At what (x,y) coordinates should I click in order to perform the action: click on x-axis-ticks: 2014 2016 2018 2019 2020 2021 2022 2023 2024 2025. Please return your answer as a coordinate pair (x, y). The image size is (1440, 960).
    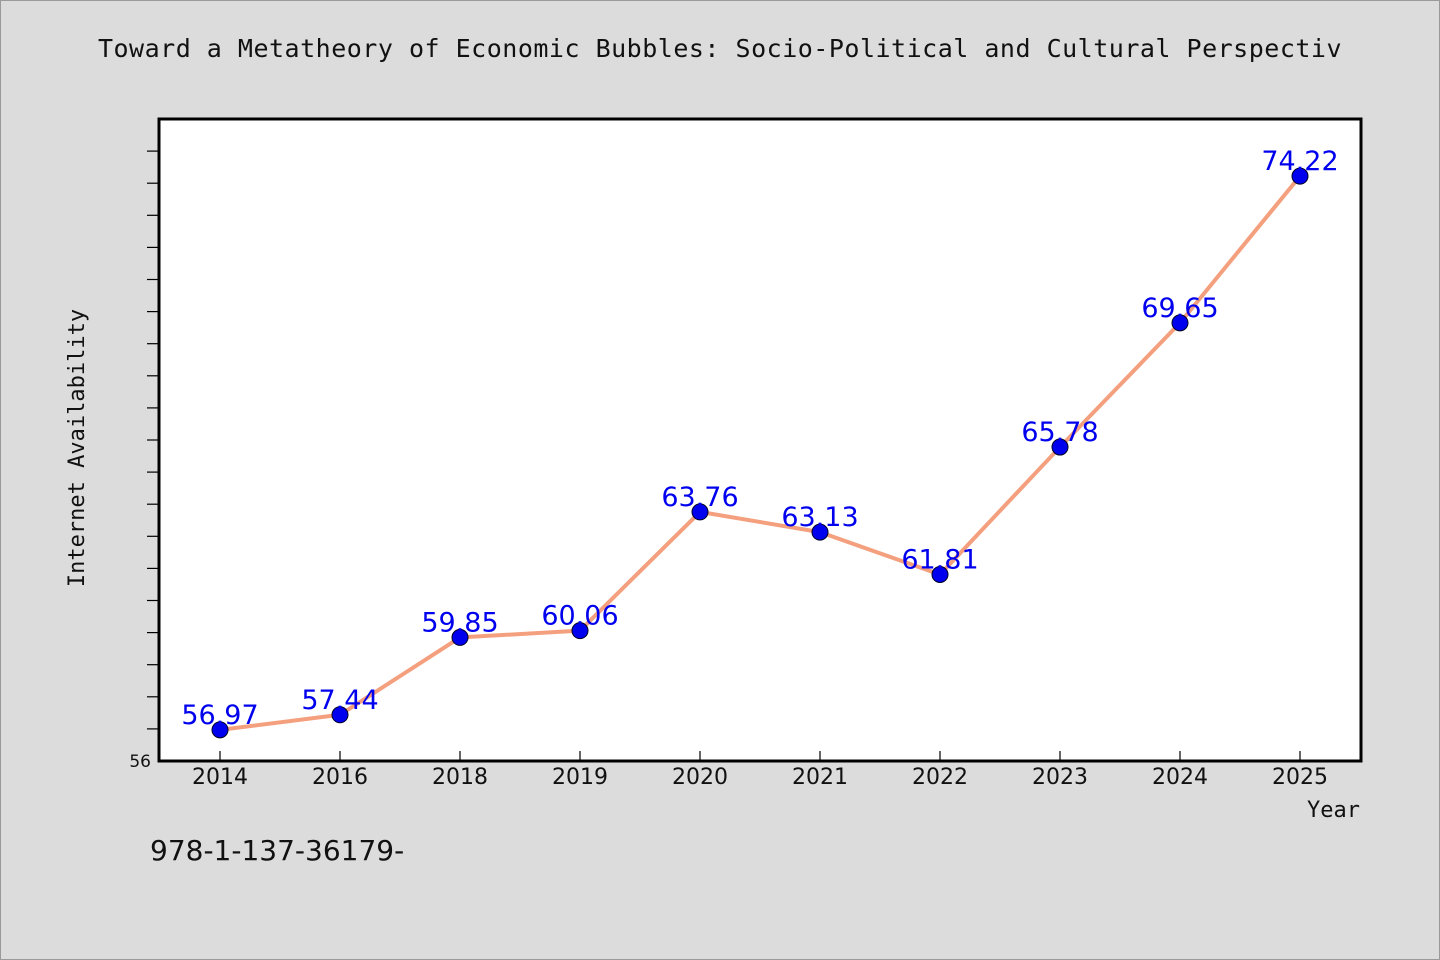
    Looking at the image, I should click on (760, 770).